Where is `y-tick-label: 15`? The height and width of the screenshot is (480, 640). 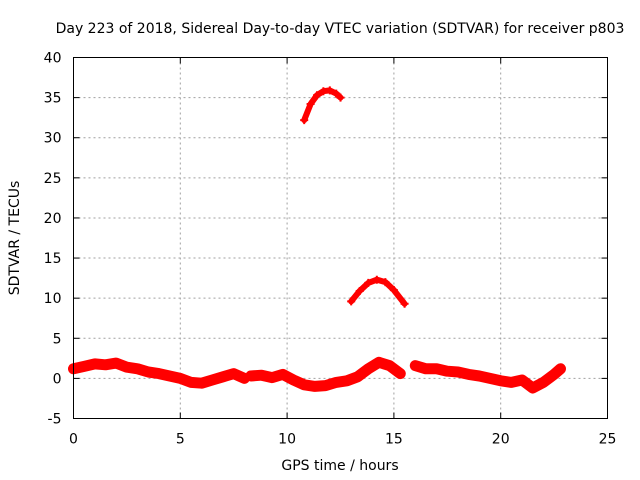
y-tick-label: 15 is located at coordinates (53, 259).